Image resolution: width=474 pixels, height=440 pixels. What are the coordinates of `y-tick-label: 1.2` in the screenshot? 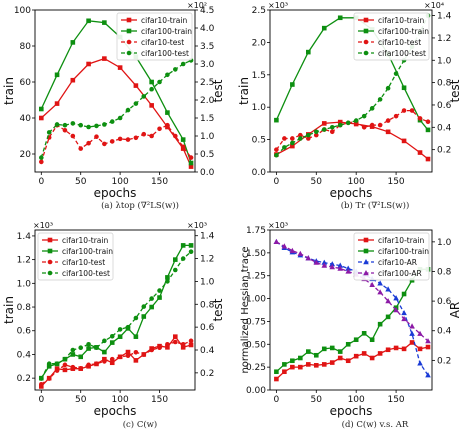 It's located at (24, 261).